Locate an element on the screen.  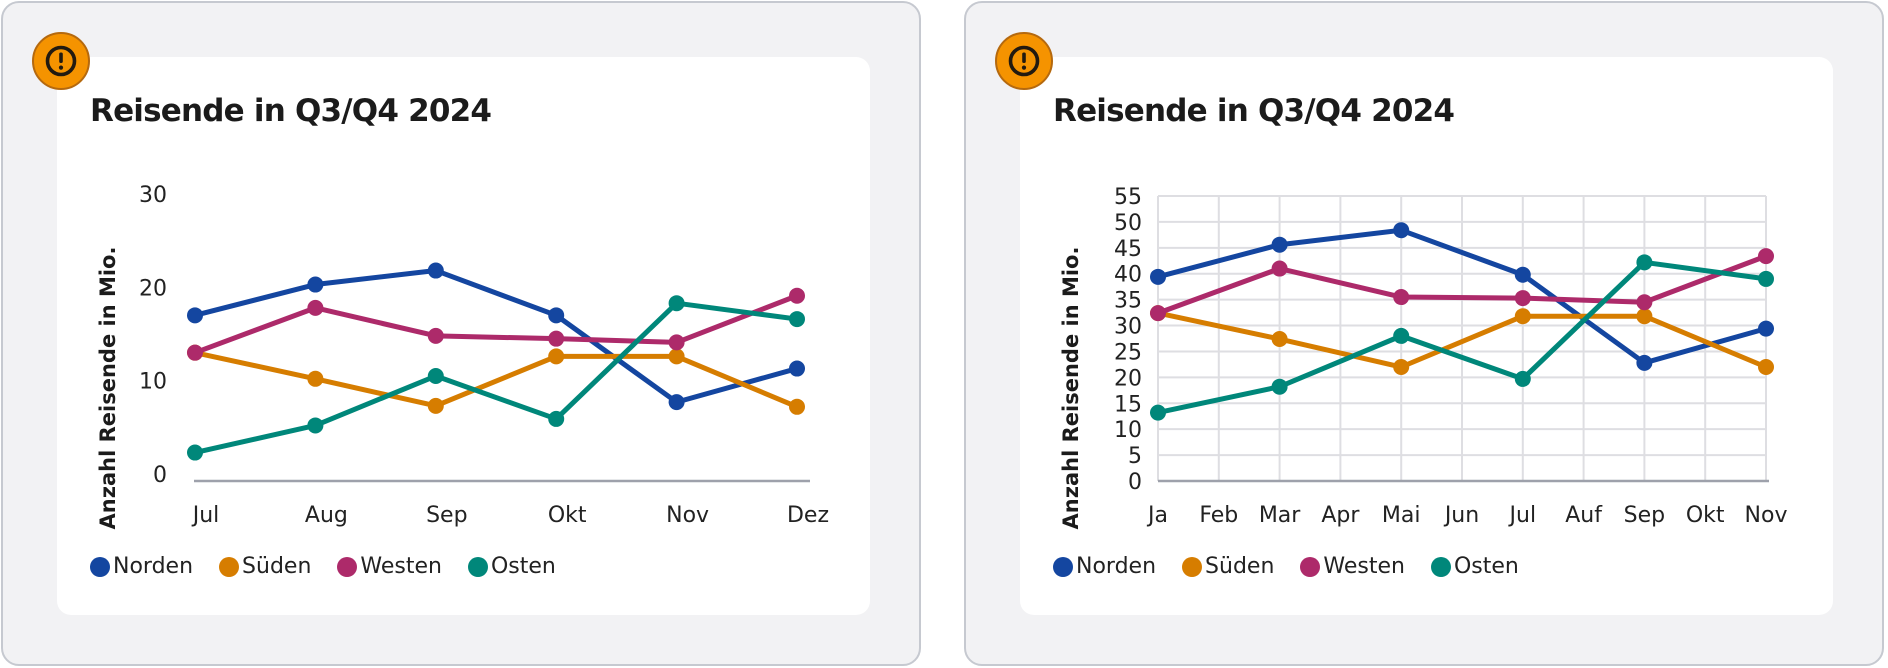
x-tick-label: Apr is located at coordinates (1340, 515).